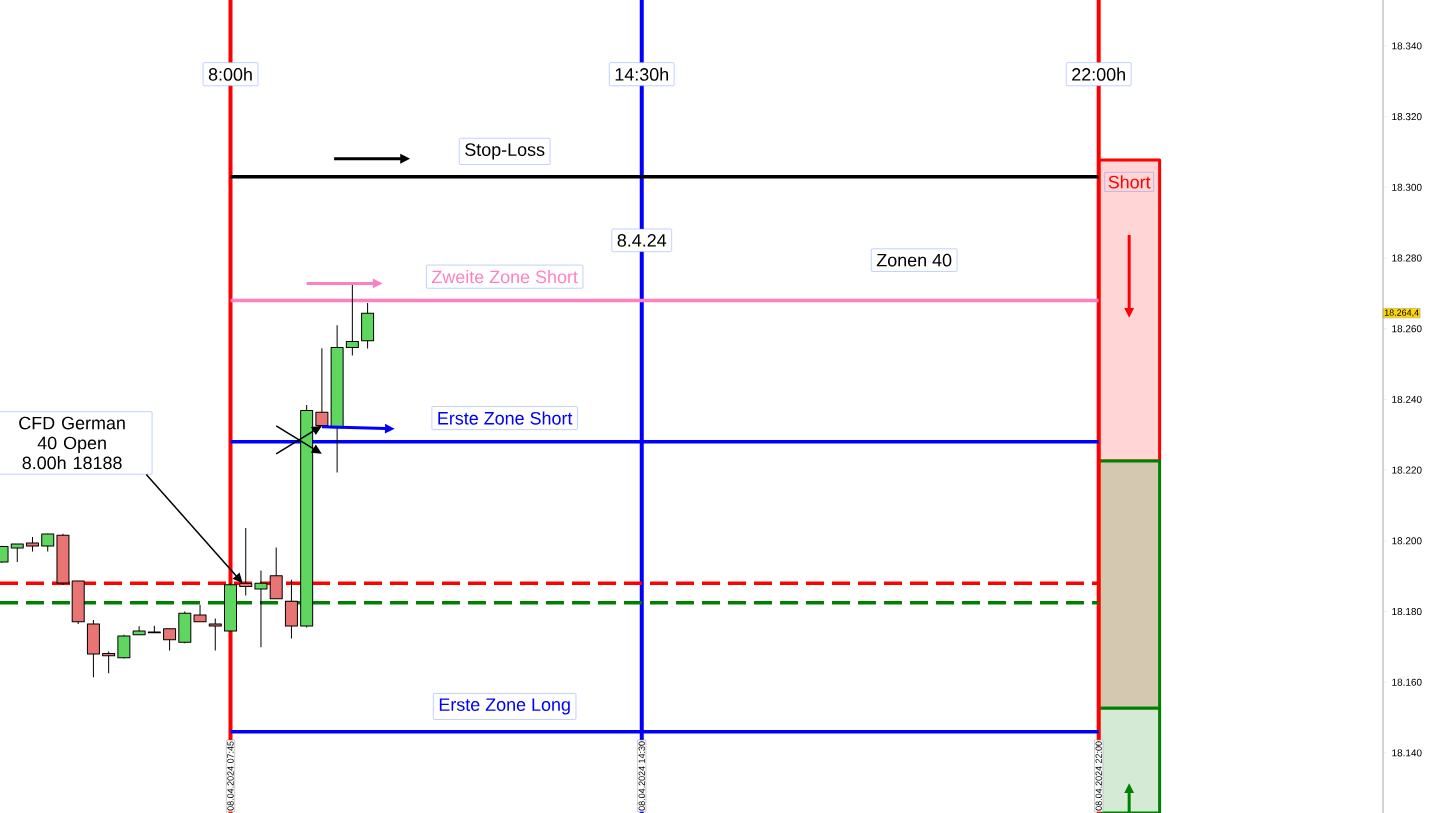 The width and height of the screenshot is (1433, 813). I want to click on y-tick-label: 18.320, so click(1407, 117).